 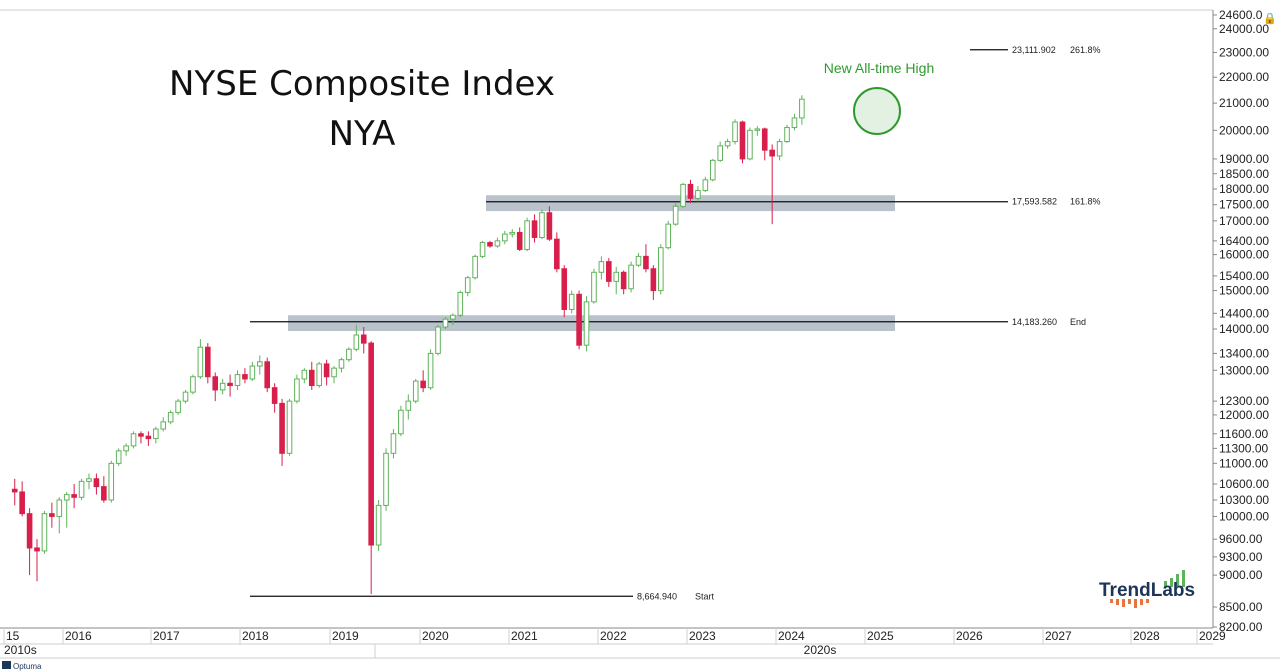 I want to click on y-tick-label: 9600.00, so click(x=1241, y=539).